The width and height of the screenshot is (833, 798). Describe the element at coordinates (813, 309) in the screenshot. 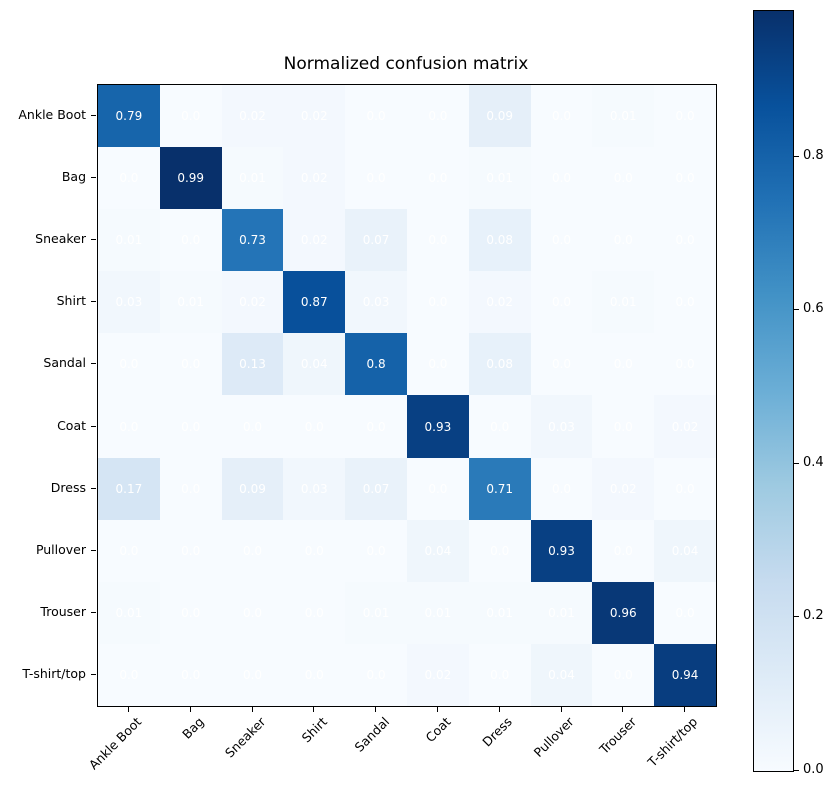

I see `colorbar-tick-label: 0.6` at that location.